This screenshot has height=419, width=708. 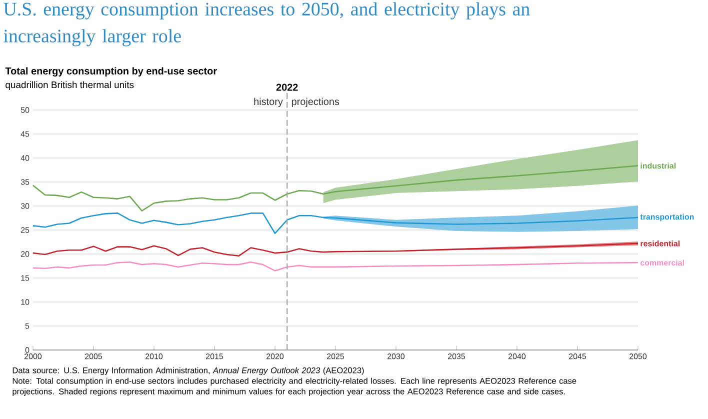 I want to click on text: Note: Total consumption in end-use sectors includes purchased electricity and electricity-related losses. Each line represents AEO2023 Reference case projections. Shaded regions represent maximum and minimum values for each projection year across the AEO2023 Reference case and side cases., so click(x=294, y=387).